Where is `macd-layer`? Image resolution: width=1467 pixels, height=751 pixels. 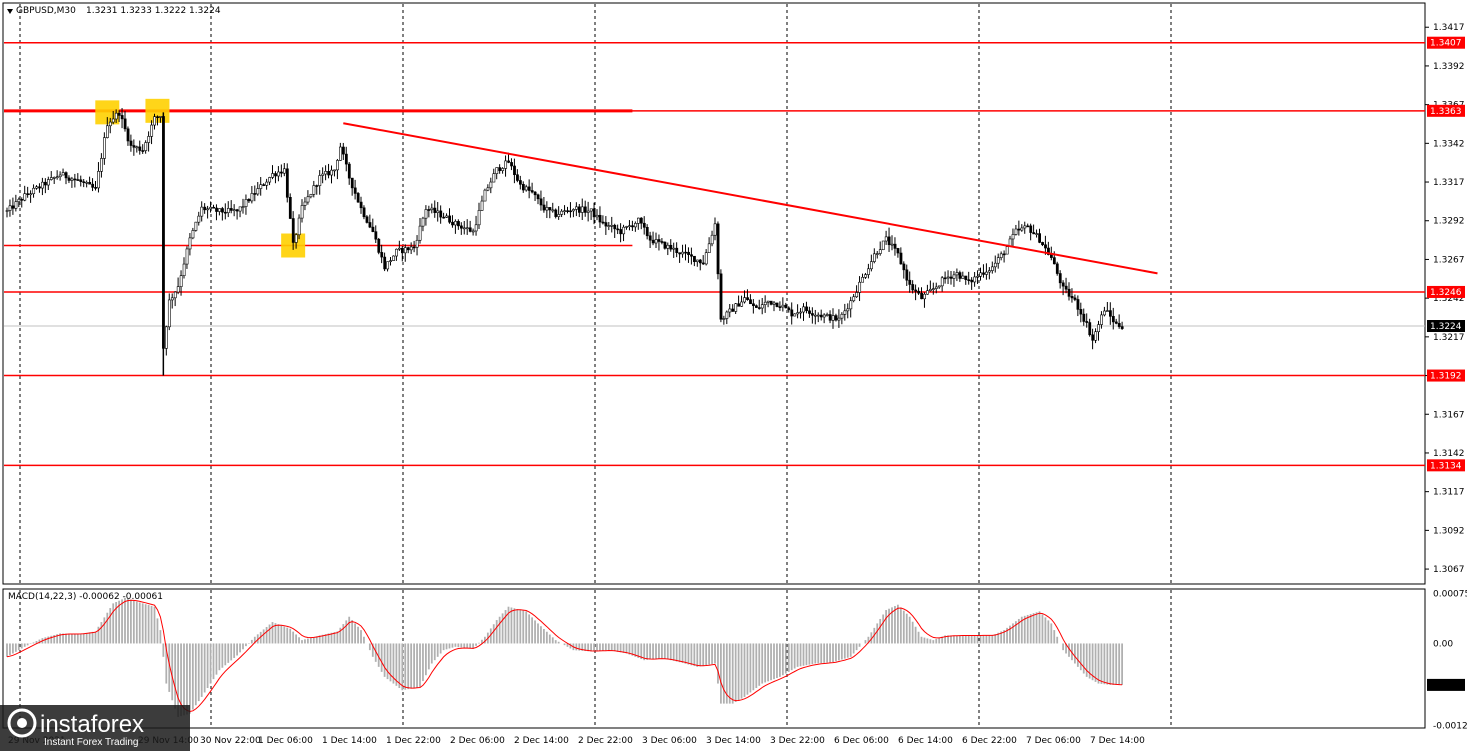 macd-layer is located at coordinates (564, 657).